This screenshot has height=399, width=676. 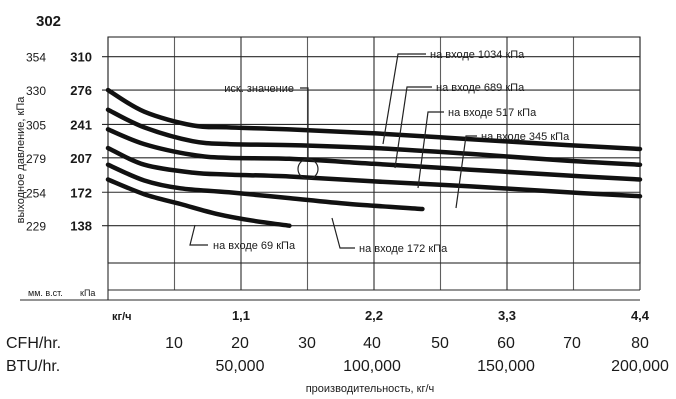 What do you see at coordinates (259, 89) in the screenshot?
I see `annotation-text: иск. значение` at bounding box center [259, 89].